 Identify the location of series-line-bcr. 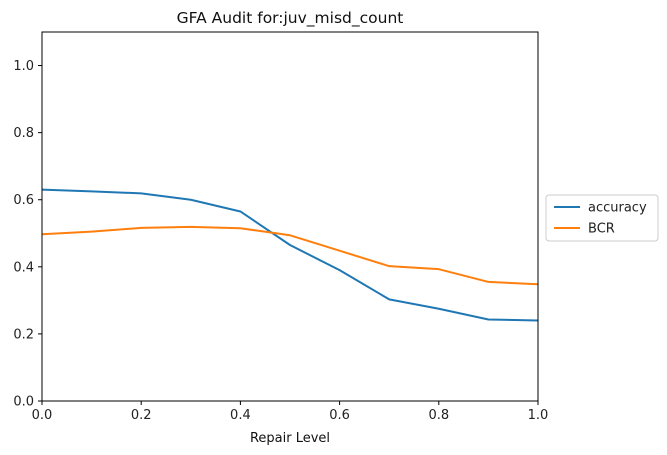
(290, 255).